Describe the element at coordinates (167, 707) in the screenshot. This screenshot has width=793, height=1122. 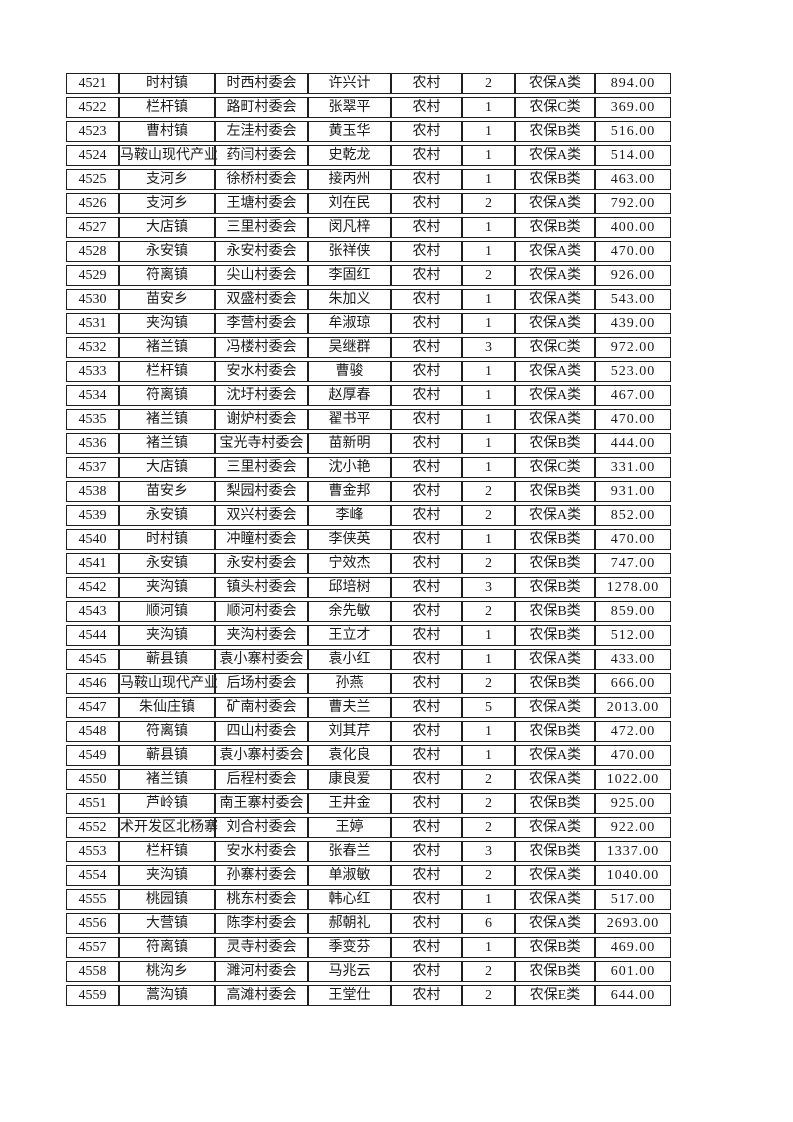
I see `cell-town: 朱仙庄镇` at that location.